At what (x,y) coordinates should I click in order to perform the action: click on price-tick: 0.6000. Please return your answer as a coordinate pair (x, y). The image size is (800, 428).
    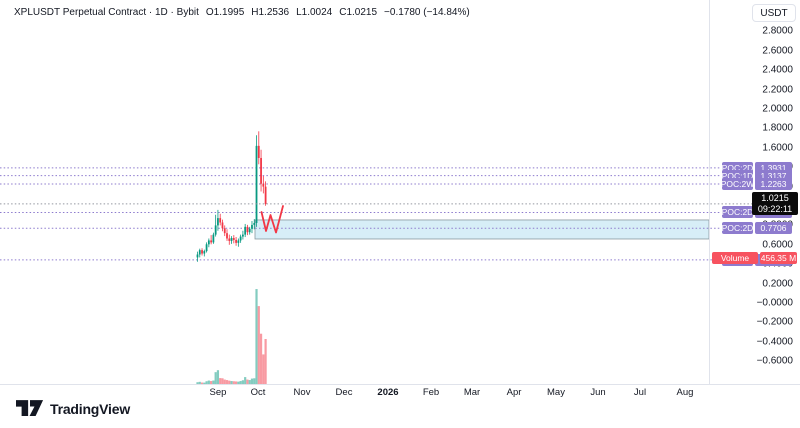
    Looking at the image, I should click on (777, 245).